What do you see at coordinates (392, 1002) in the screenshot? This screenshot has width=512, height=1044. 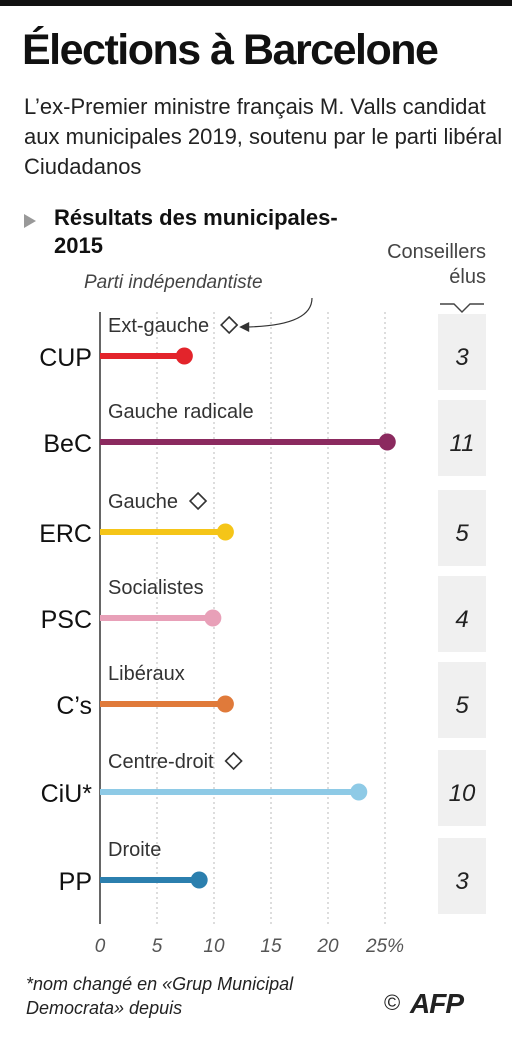 I see `copyright-symbol: ©` at bounding box center [392, 1002].